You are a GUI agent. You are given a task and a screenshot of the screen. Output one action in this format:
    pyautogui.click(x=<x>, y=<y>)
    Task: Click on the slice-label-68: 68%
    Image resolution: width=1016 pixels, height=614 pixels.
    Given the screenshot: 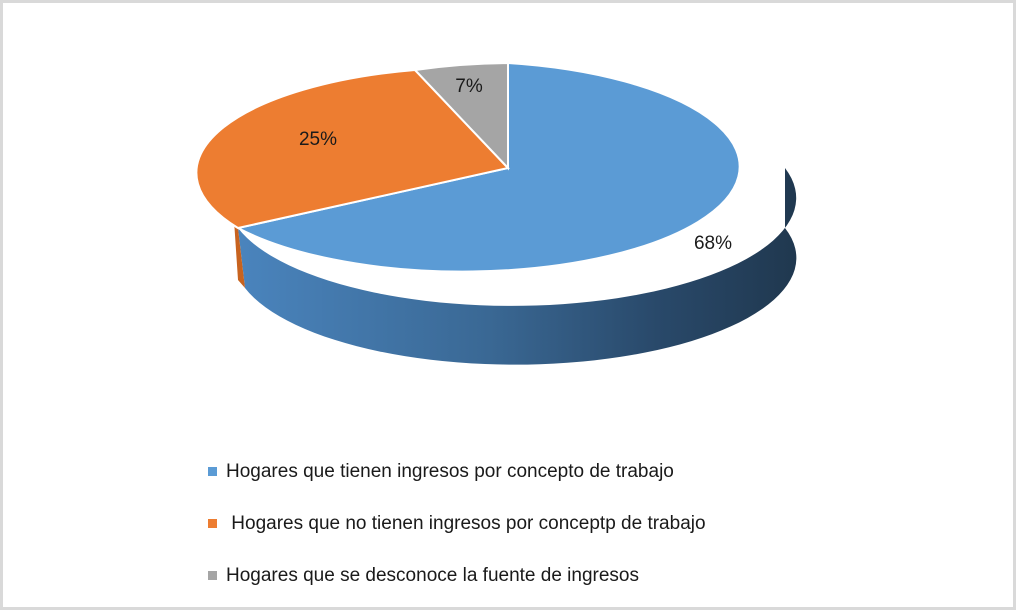 What is the action you would take?
    pyautogui.click(x=713, y=243)
    